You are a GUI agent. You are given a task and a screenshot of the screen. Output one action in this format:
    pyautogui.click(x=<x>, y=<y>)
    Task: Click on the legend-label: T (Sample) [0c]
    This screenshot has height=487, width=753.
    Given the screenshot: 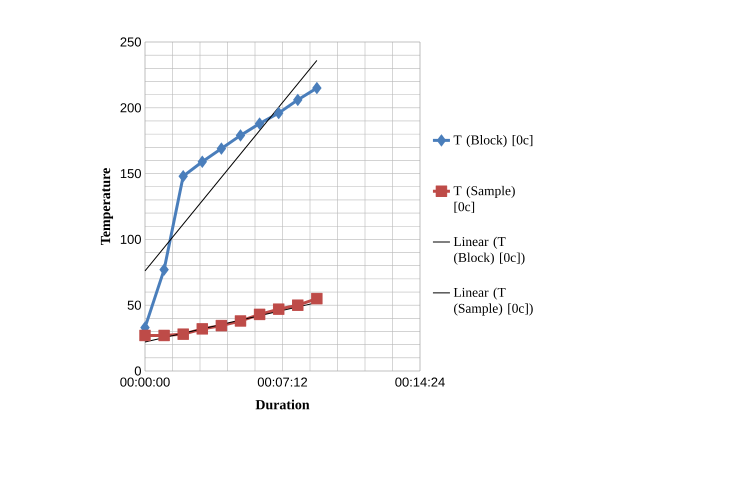 What is the action you would take?
    pyautogui.click(x=484, y=199)
    